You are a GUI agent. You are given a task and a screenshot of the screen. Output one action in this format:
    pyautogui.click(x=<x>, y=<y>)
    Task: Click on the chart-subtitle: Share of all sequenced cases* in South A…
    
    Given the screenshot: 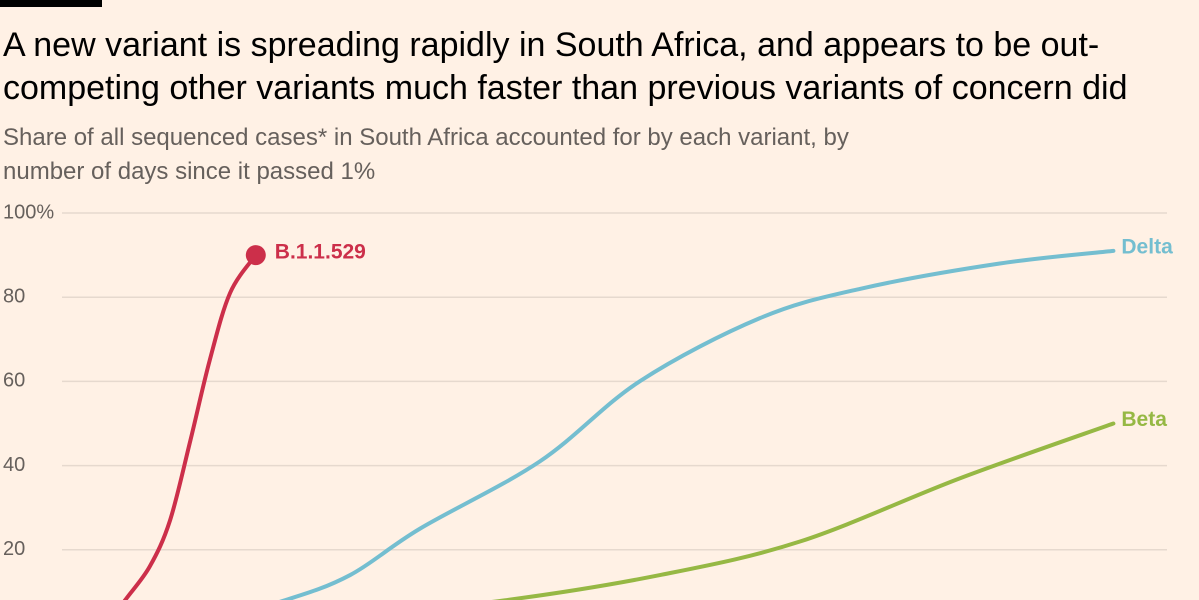 What is the action you would take?
    pyautogui.click(x=426, y=154)
    